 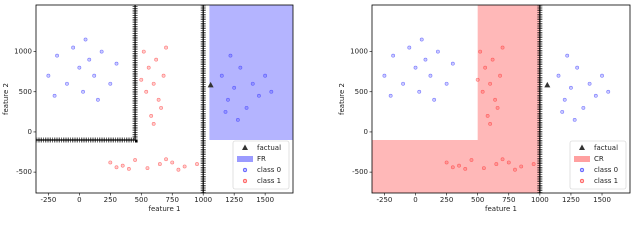 I want to click on legend-label: CR, so click(x=599, y=159).